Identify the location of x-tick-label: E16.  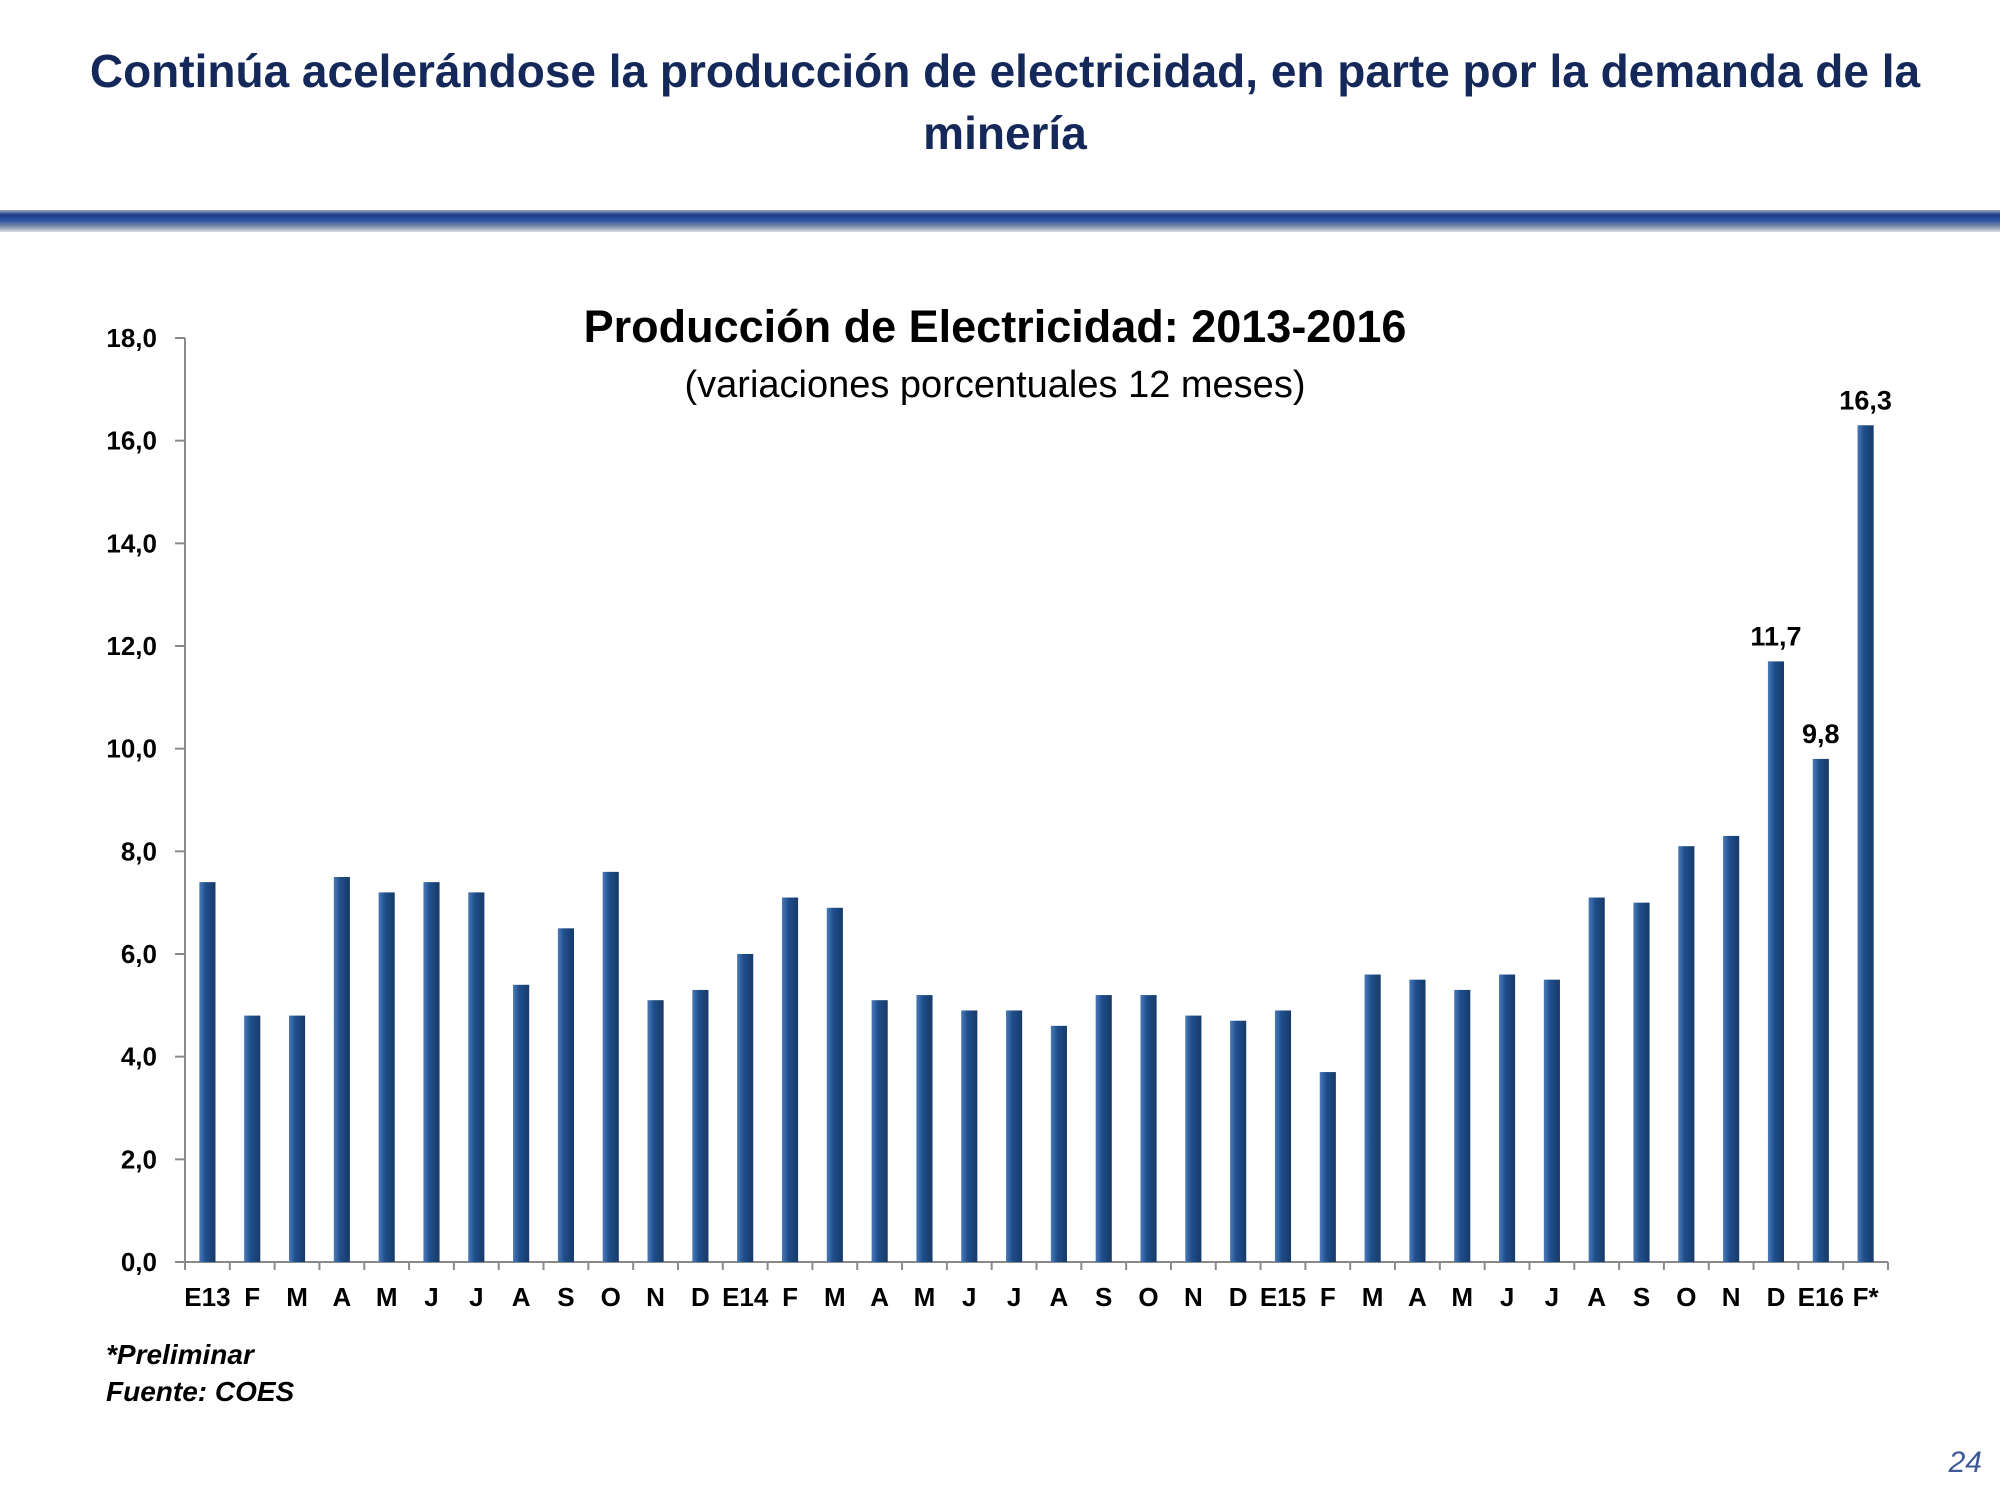
(1821, 1297).